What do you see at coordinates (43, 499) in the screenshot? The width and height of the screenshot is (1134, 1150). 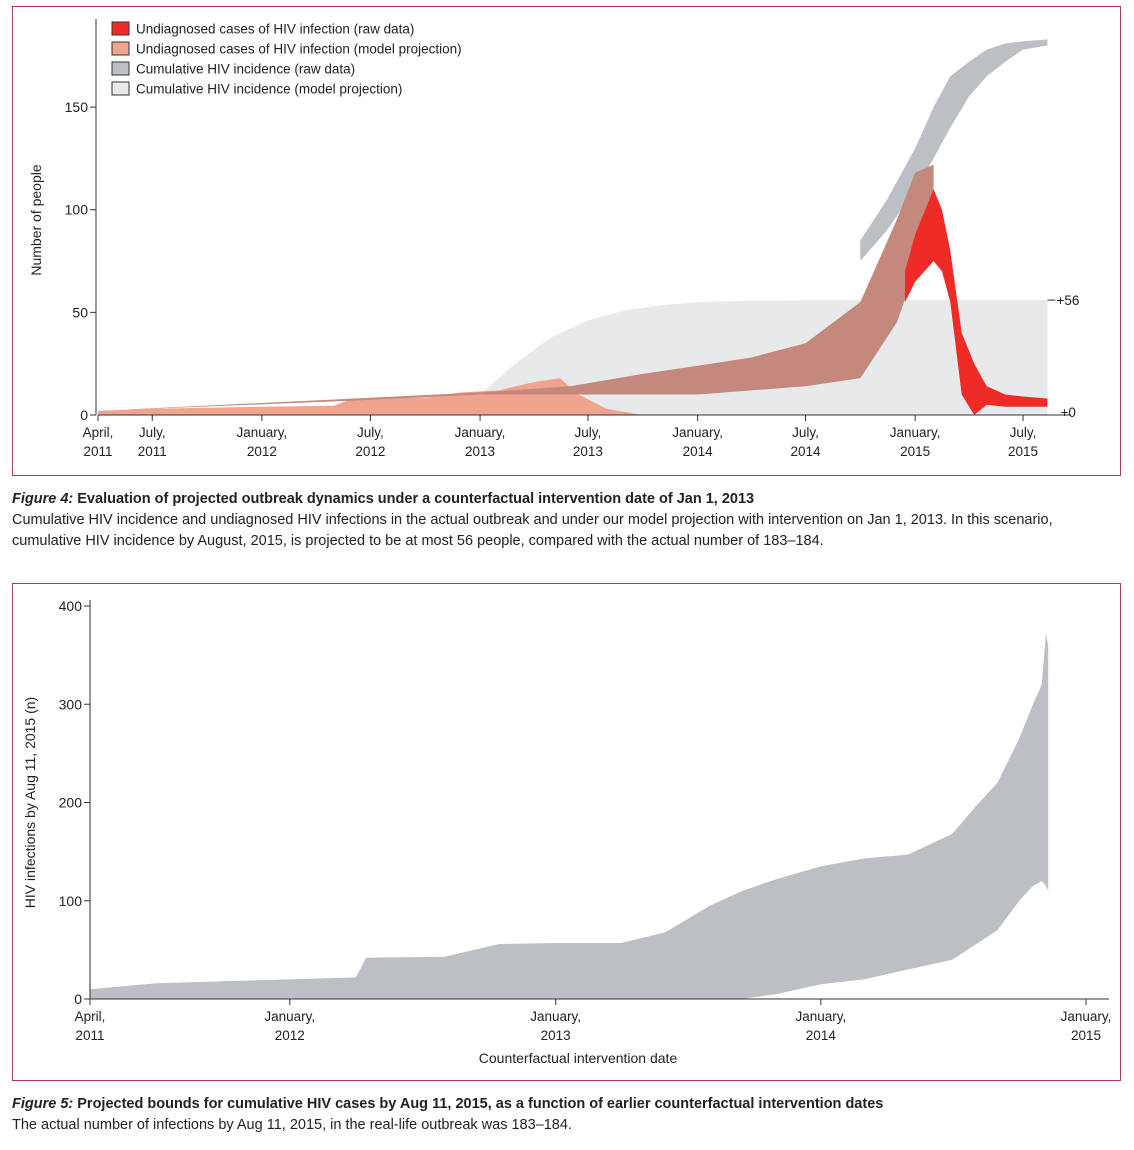 I see `figure4-caption-label: Figure 4:` at bounding box center [43, 499].